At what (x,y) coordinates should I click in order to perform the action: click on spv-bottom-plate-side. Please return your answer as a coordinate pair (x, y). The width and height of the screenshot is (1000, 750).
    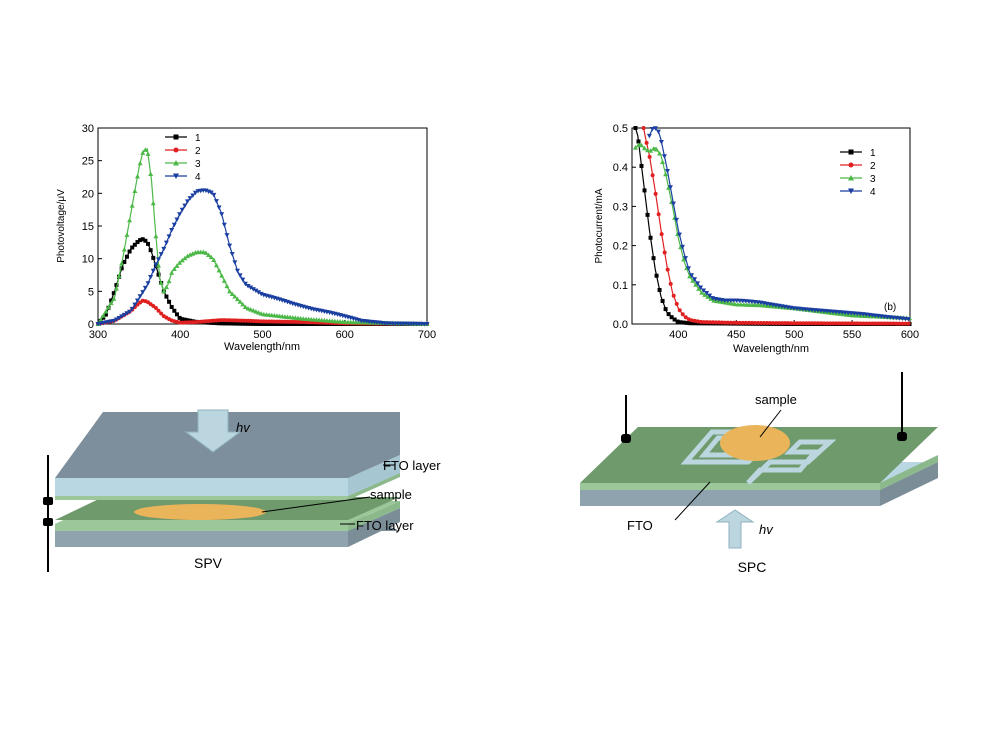
    Looking at the image, I should click on (374, 527).